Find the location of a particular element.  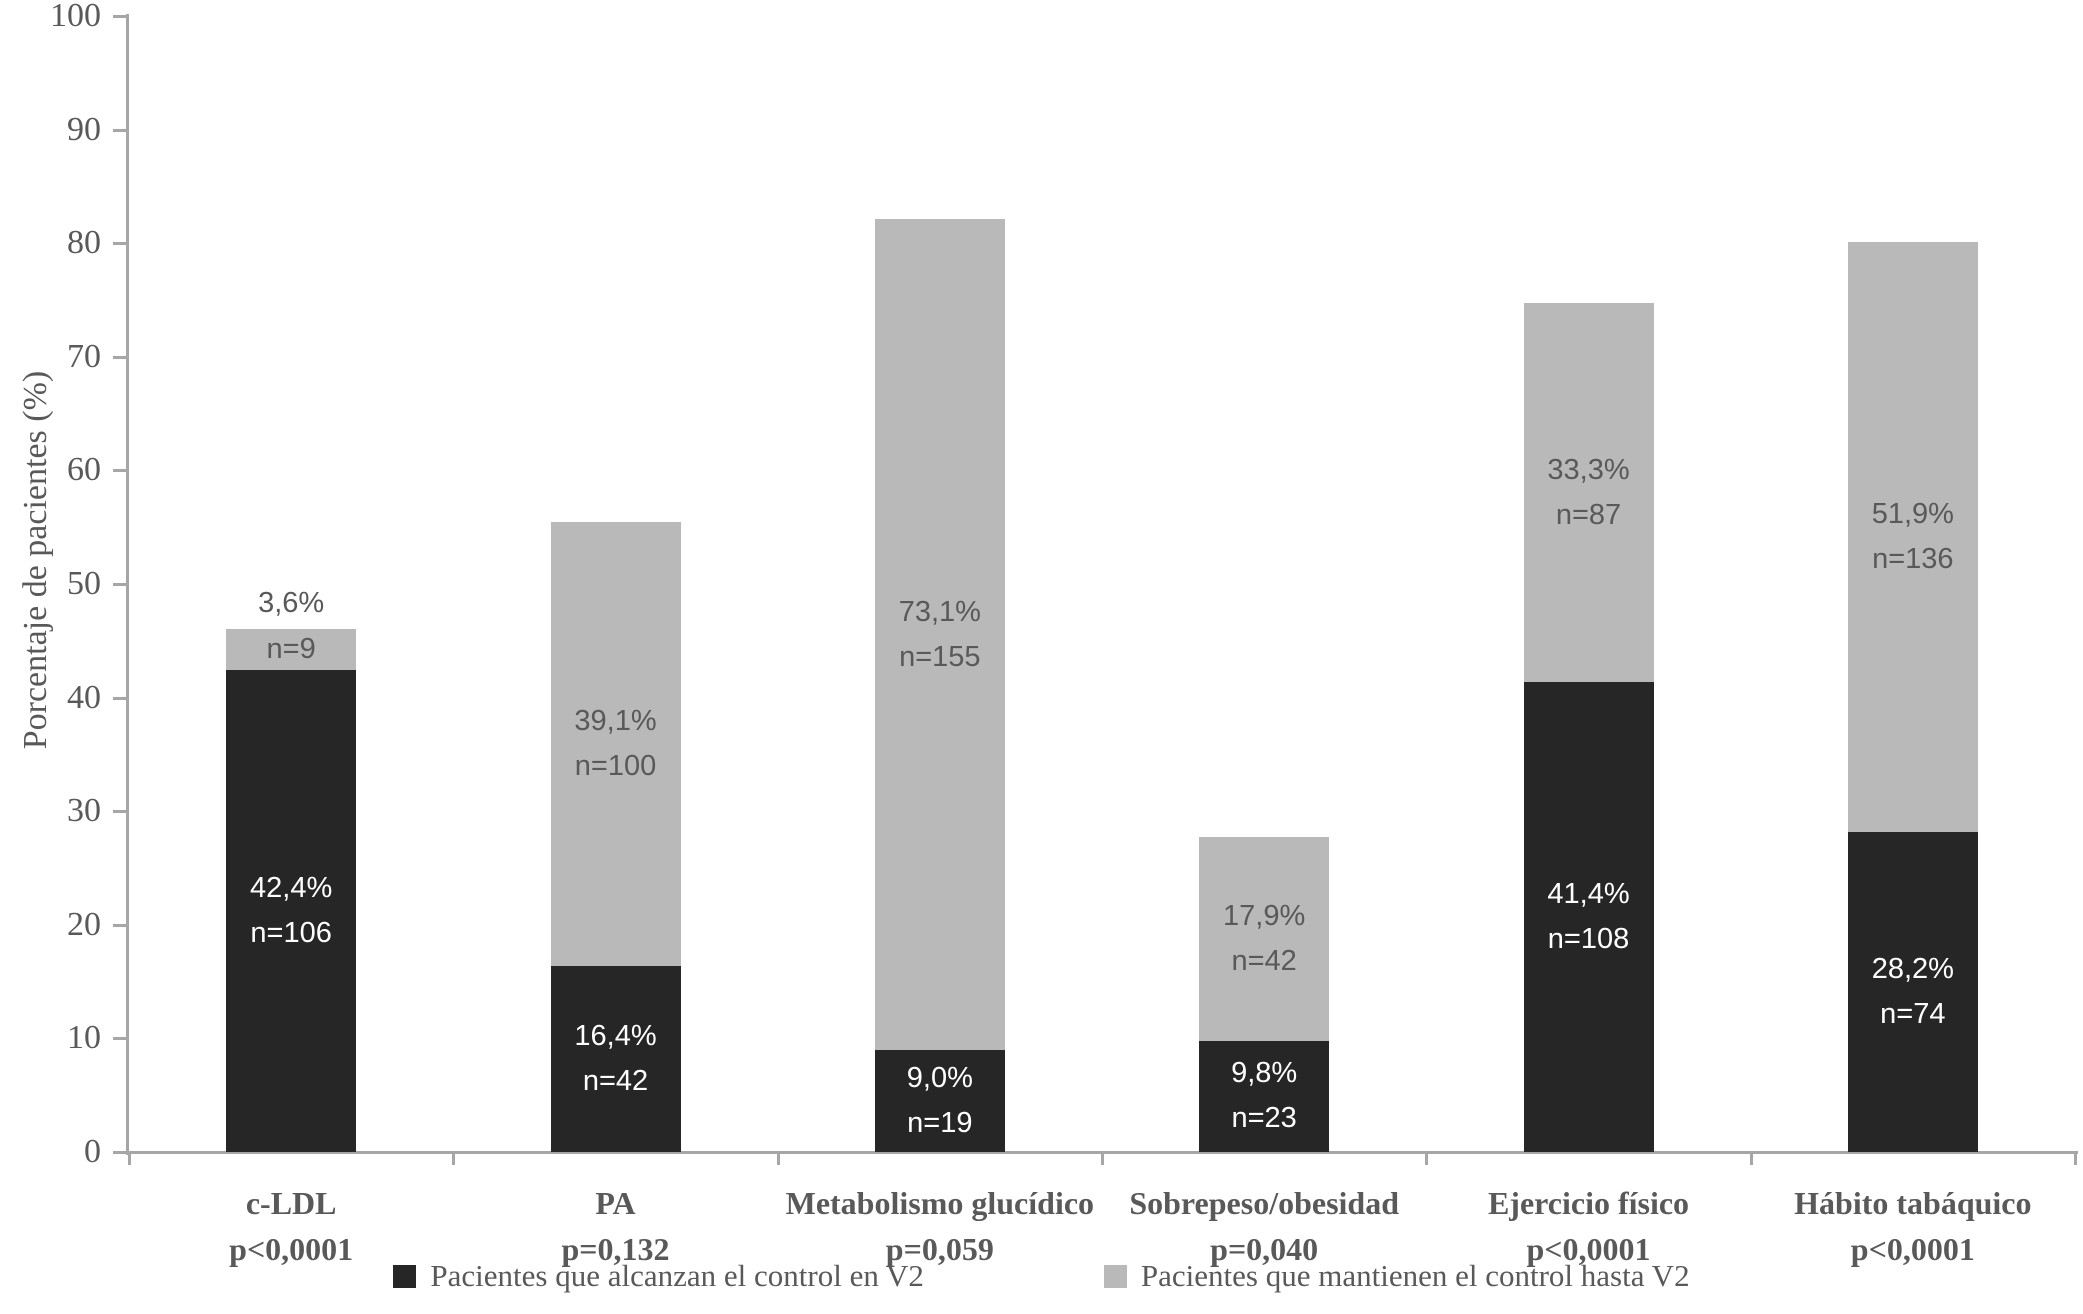

bar-label-alcanzan: 16,4% n=42 is located at coordinates (615, 1058).